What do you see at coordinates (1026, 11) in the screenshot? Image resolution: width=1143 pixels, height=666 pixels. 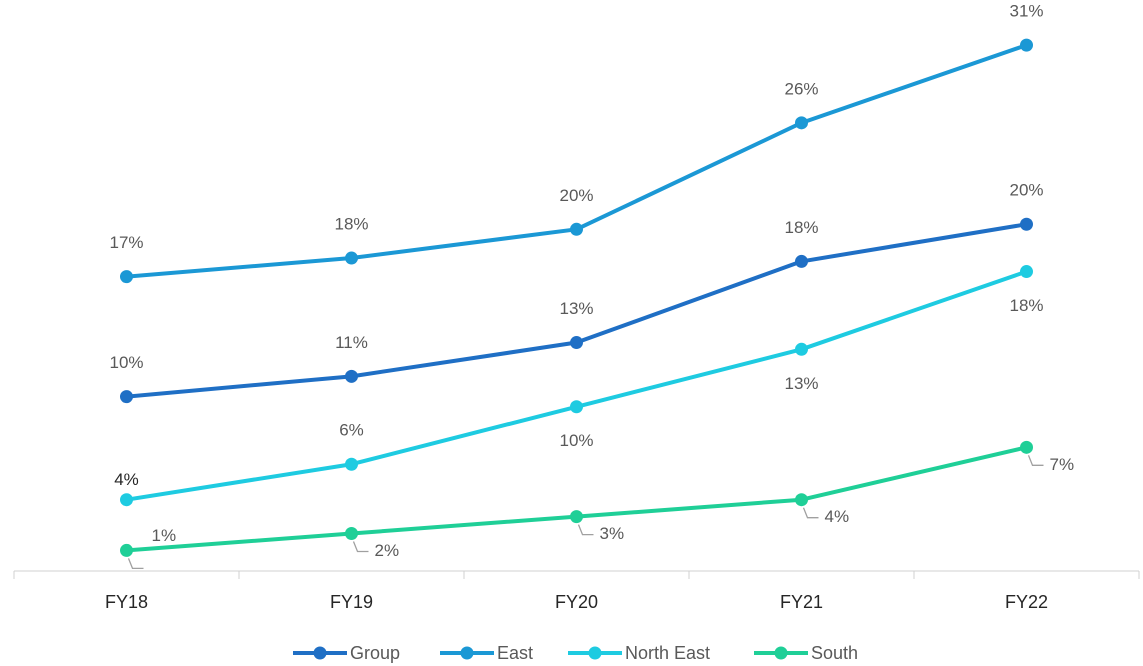 I see `data-label: 31%` at bounding box center [1026, 11].